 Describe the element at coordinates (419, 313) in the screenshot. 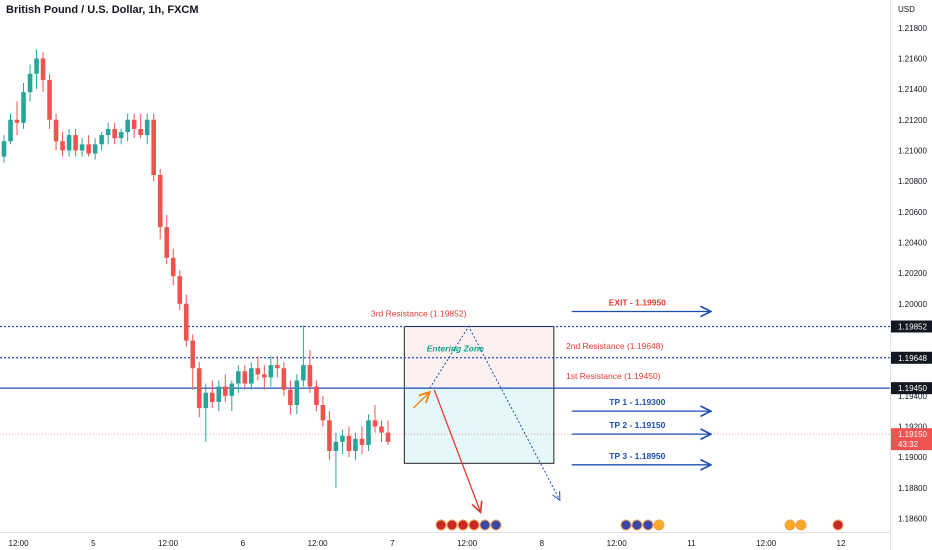

I see `resistance-label: 3rd Resistance (1.19852)` at that location.